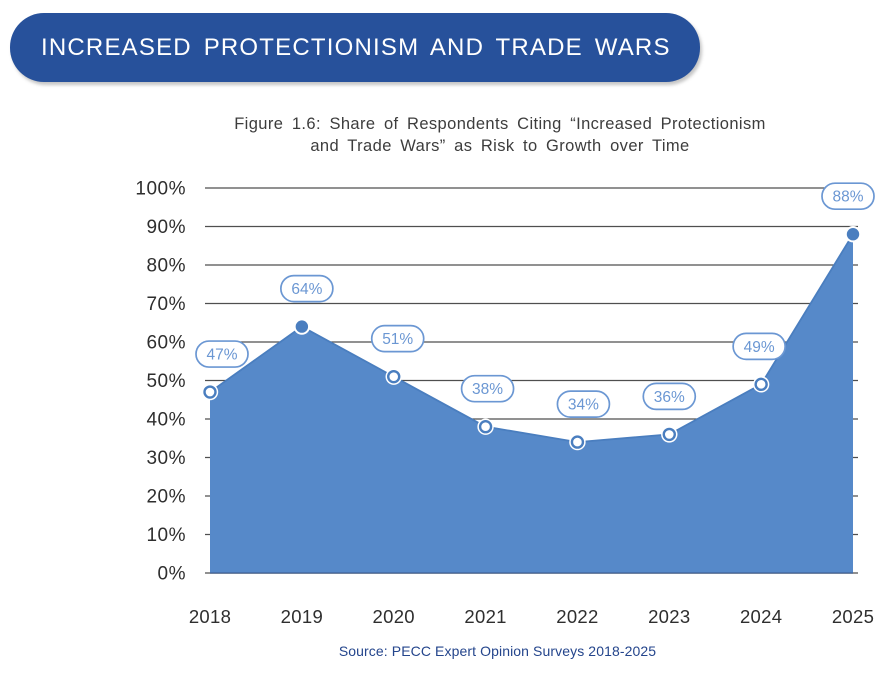 The image size is (896, 673). Describe the element at coordinates (160, 189) in the screenshot. I see `y-axis-tick-label: 100%` at that location.